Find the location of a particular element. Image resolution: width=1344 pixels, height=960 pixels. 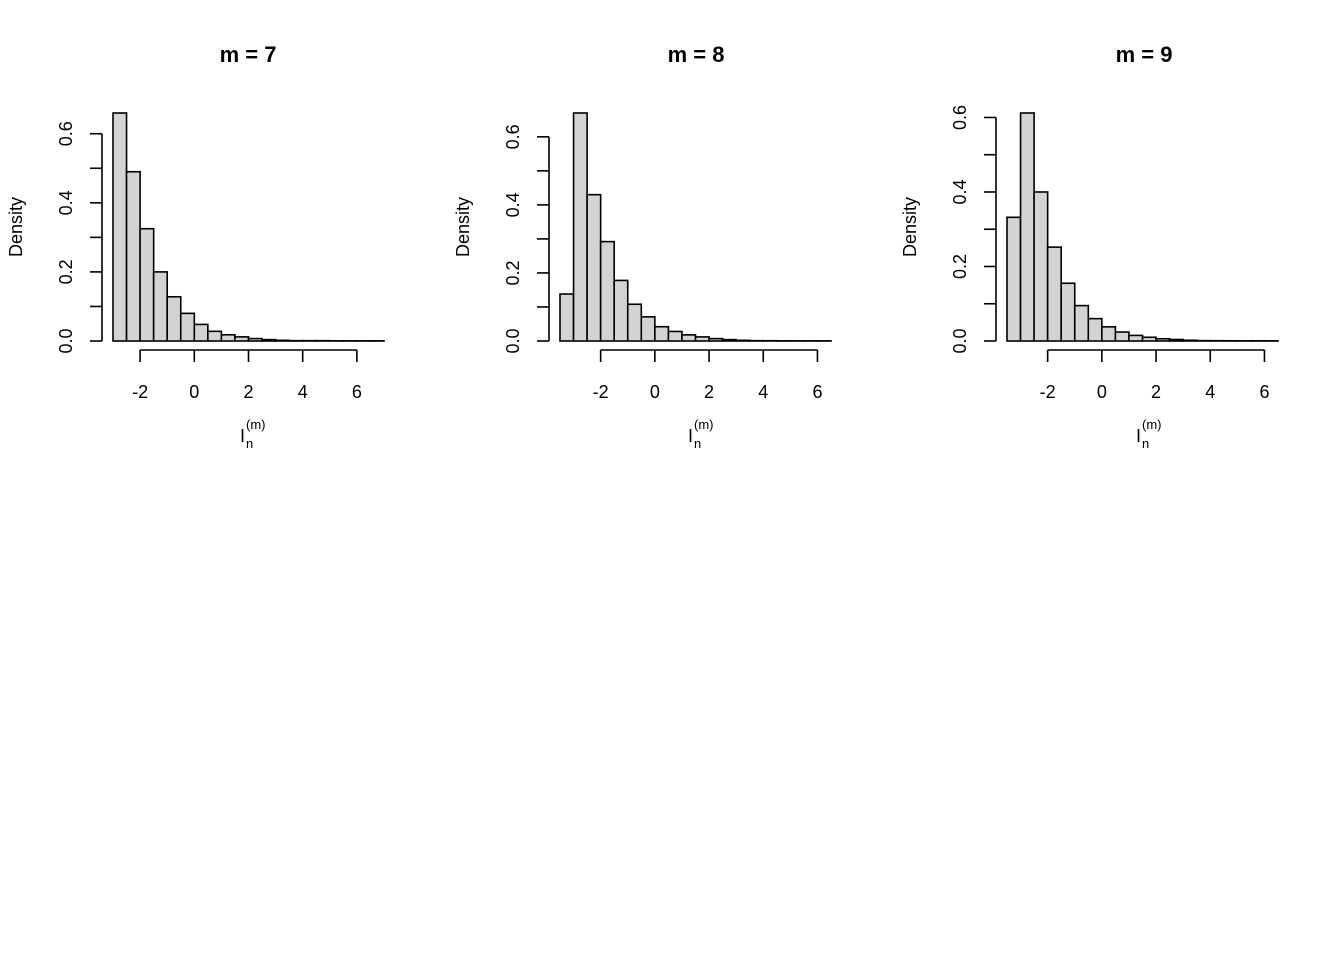

chart-title: m = 8 is located at coordinates (696, 54).